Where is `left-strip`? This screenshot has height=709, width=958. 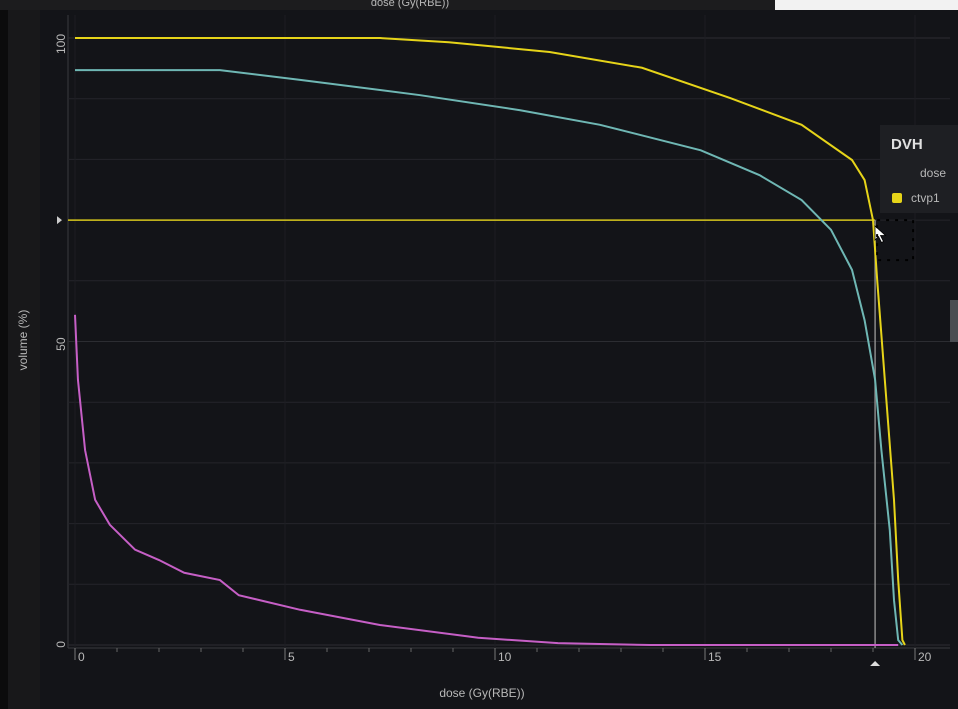 left-strip is located at coordinates (24, 359).